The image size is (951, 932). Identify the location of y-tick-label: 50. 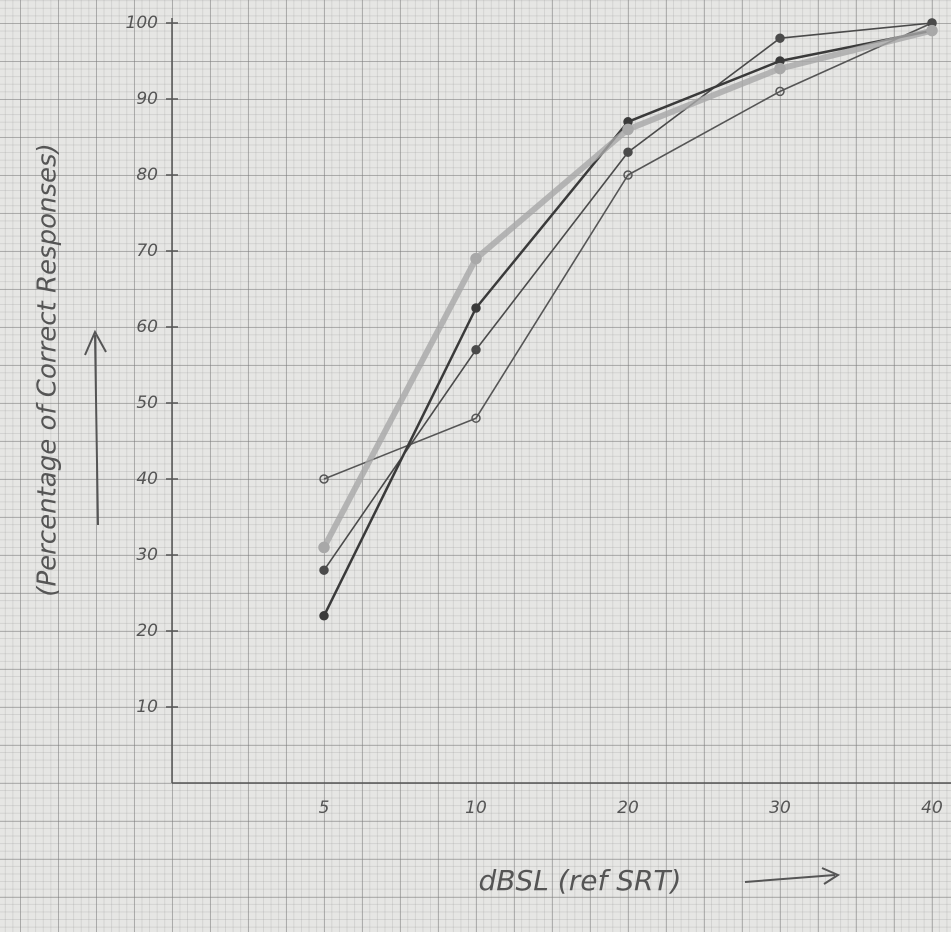
(147, 403).